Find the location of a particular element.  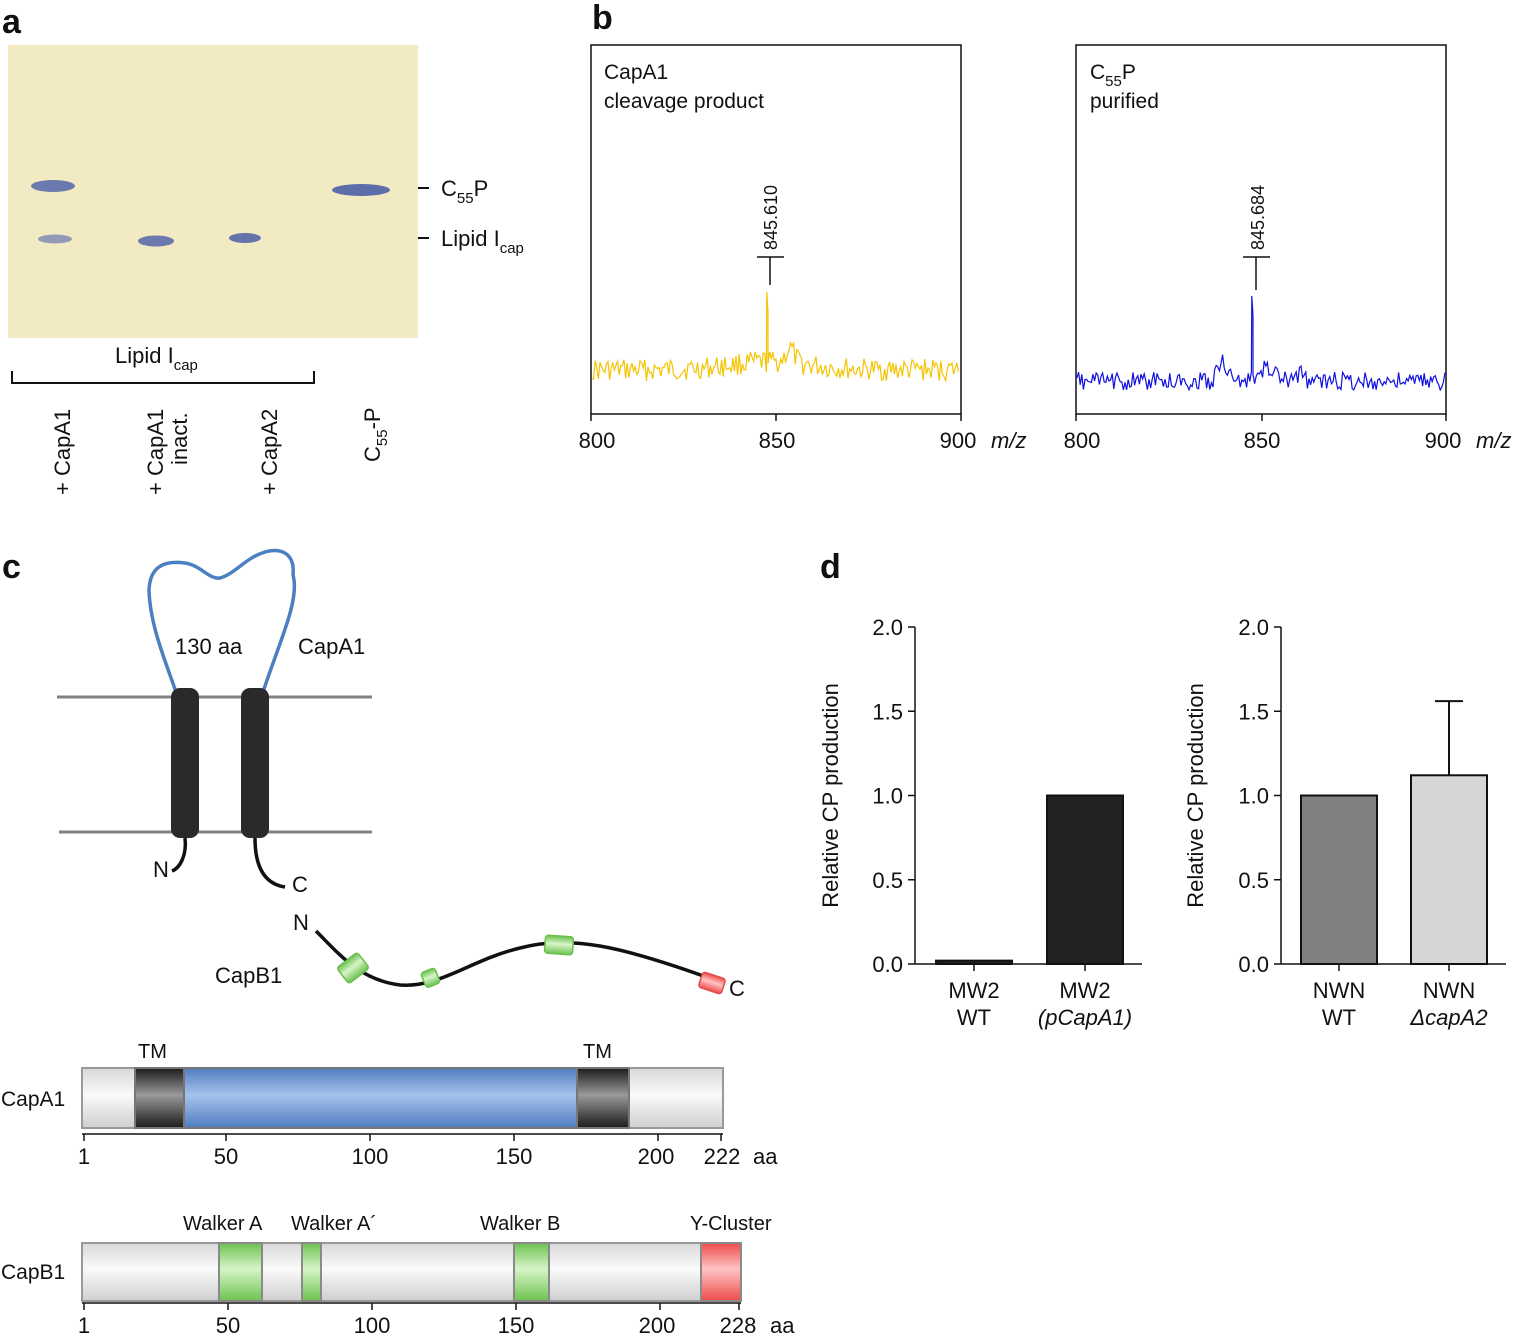

lipid-group-bracket is located at coordinates (163, 377).